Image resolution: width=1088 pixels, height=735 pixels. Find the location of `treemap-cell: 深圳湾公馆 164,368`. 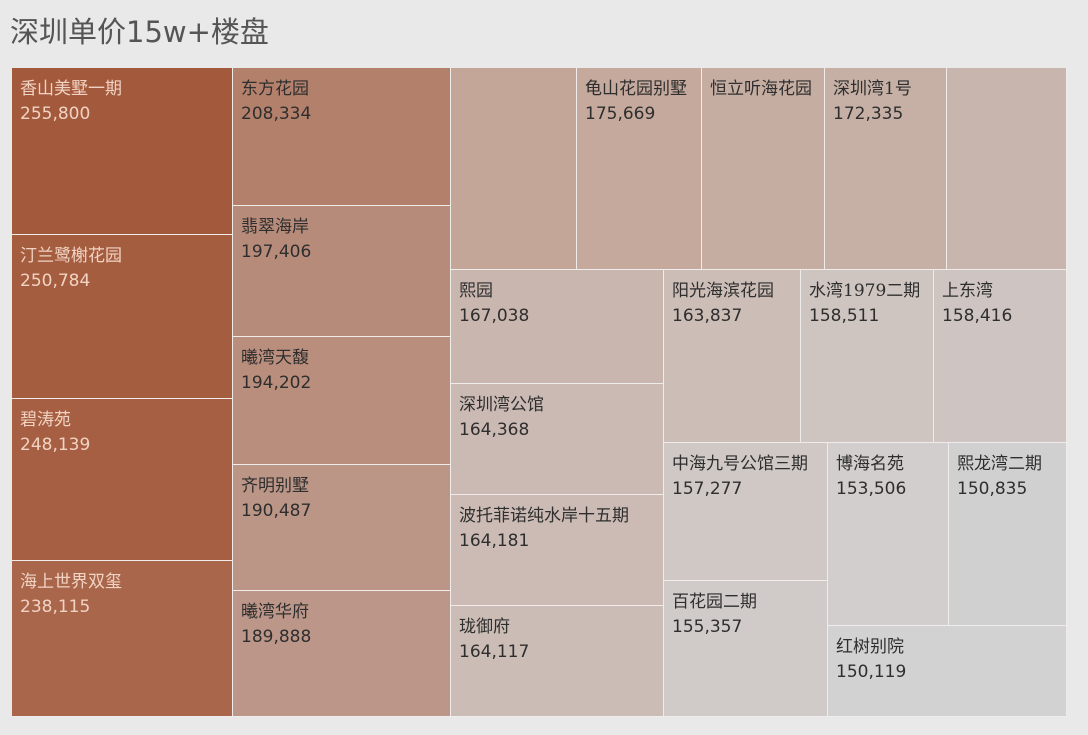

treemap-cell: 深圳湾公馆 164,368 is located at coordinates (557, 439).